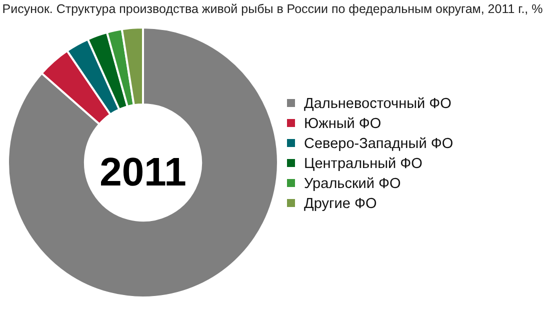 The height and width of the screenshot is (327, 545). What do you see at coordinates (340, 204) in the screenshot?
I see `legend-label: Другие ФО` at bounding box center [340, 204].